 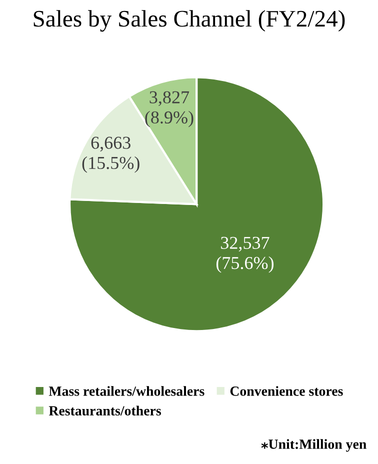 What do you see at coordinates (313, 445) in the screenshot?
I see `text: ⁎Unit:Million yen` at bounding box center [313, 445].